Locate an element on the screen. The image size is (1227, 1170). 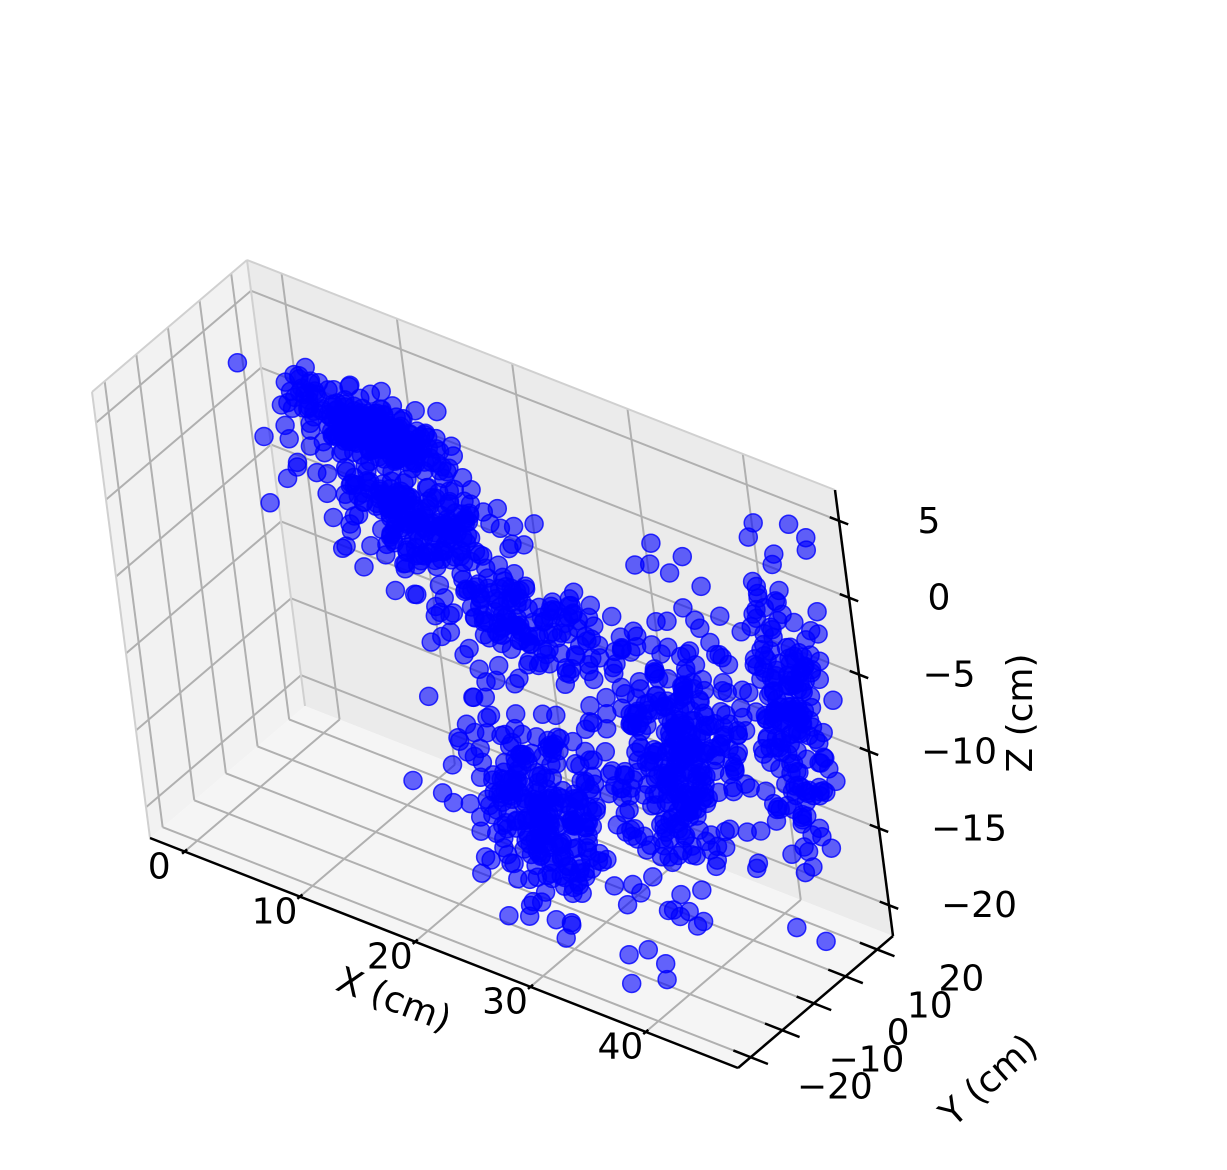
x-axis-line is located at coordinates (444, 953).